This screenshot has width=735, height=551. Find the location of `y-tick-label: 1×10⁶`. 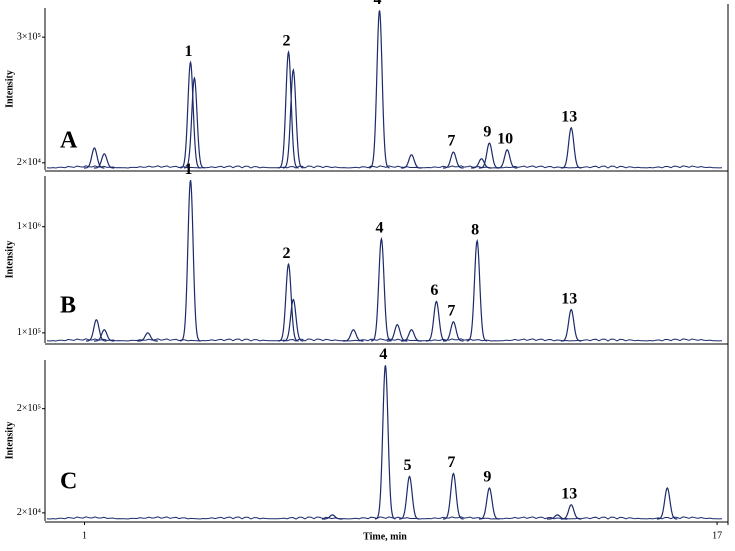

y-tick-label: 1×10⁶ is located at coordinates (29, 226).